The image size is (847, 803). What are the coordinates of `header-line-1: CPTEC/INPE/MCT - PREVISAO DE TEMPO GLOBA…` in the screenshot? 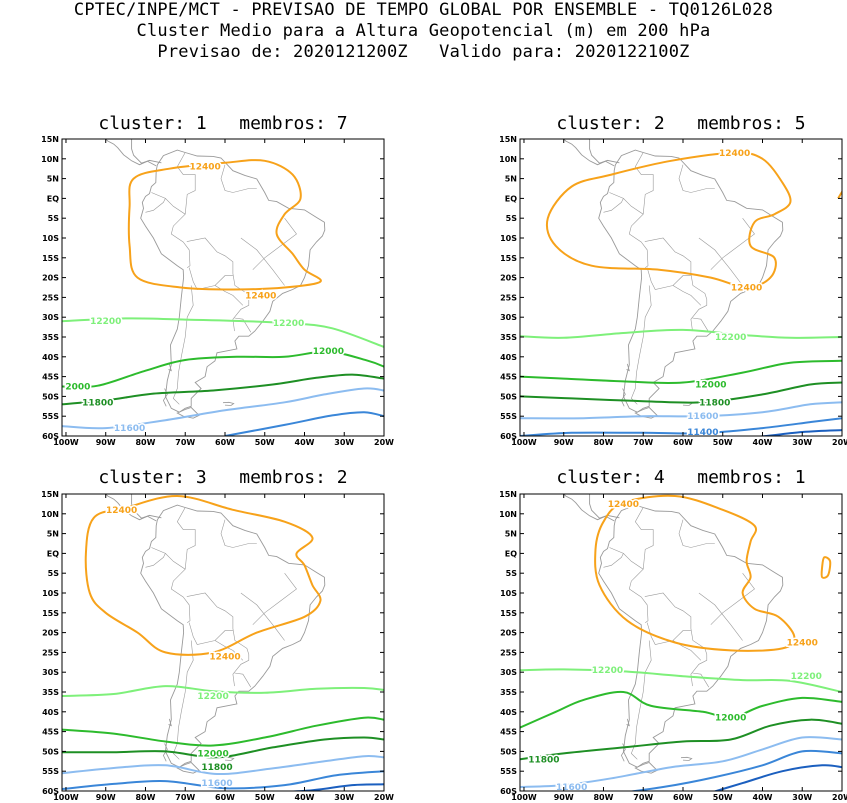 It's located at (423, 10).